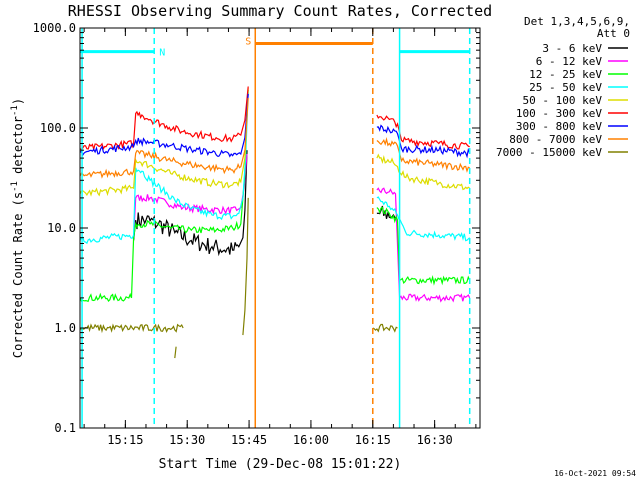 The image size is (640, 480). Describe the element at coordinates (65, 428) in the screenshot. I see `y-tick-label: 0.1` at that location.